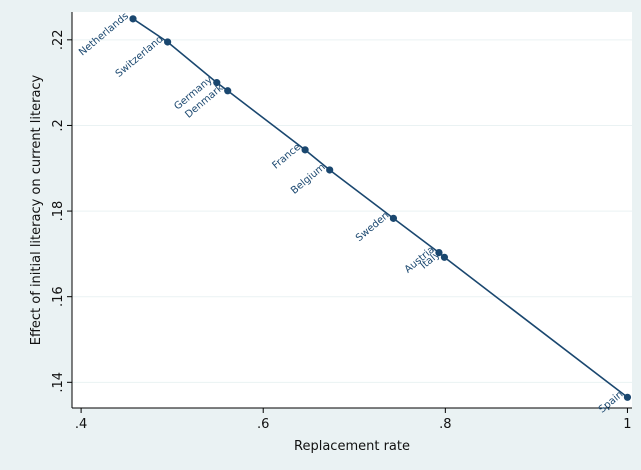 The image size is (641, 470). What do you see at coordinates (352, 446) in the screenshot?
I see `x-axis-title: Replacement rate` at bounding box center [352, 446].